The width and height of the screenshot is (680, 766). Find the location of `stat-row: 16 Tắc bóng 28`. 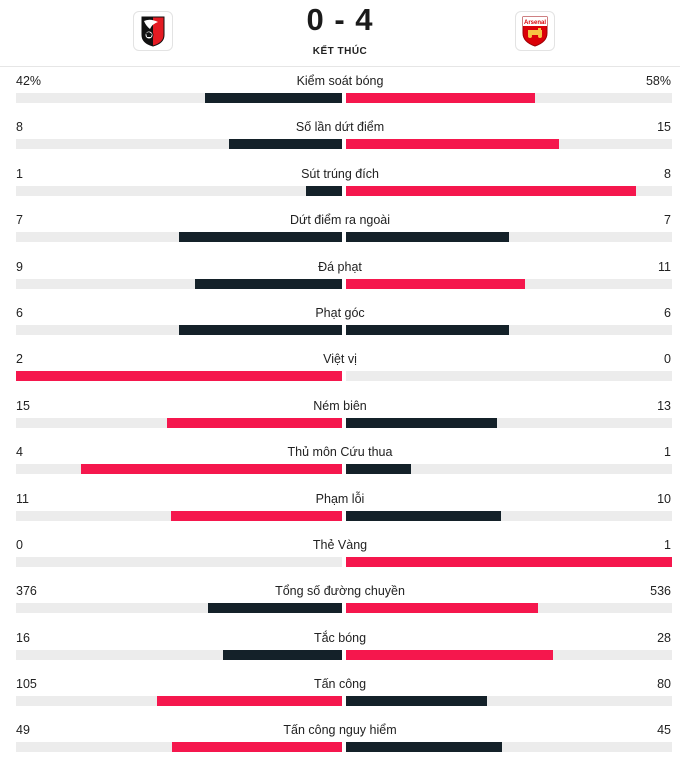

stat-row: 16 Tắc bóng 28 is located at coordinates (340, 650).